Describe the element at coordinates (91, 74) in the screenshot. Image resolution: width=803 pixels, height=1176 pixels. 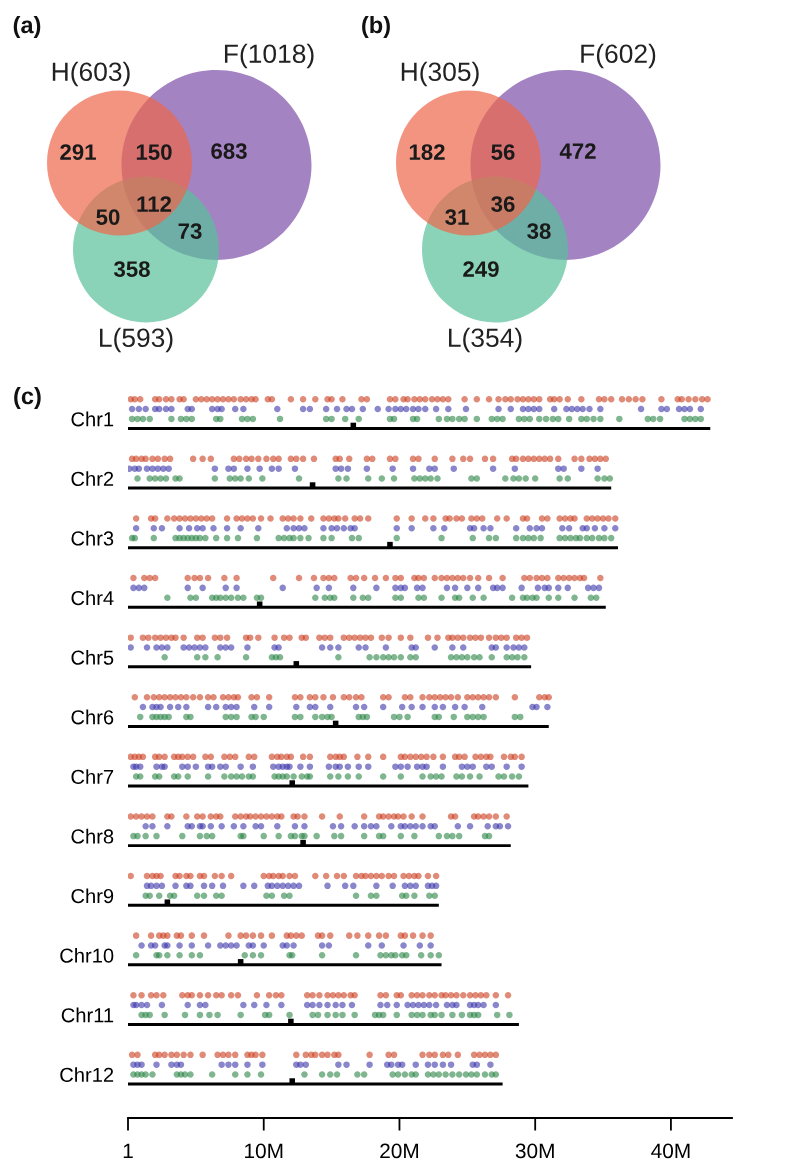
I see `category-label: H(603)` at that location.